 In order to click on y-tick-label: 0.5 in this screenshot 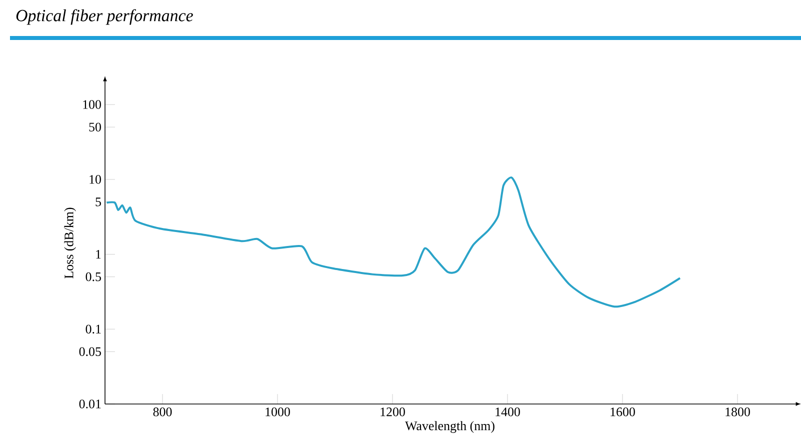, I will do `click(93, 277)`.